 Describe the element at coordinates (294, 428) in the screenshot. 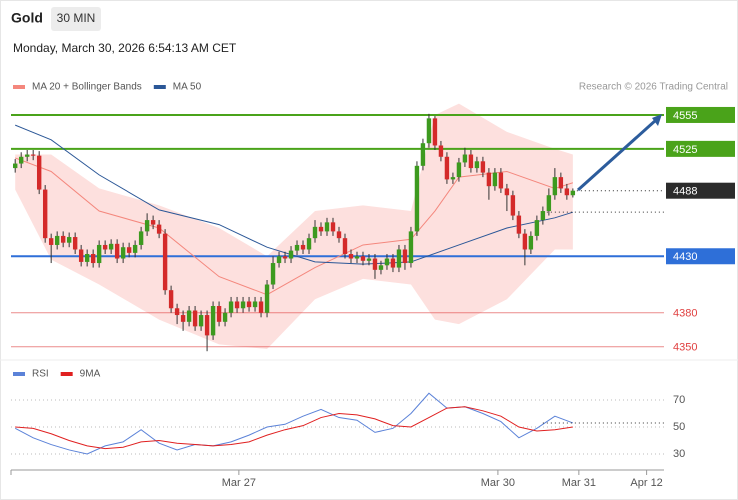

I see `series-line` at that location.